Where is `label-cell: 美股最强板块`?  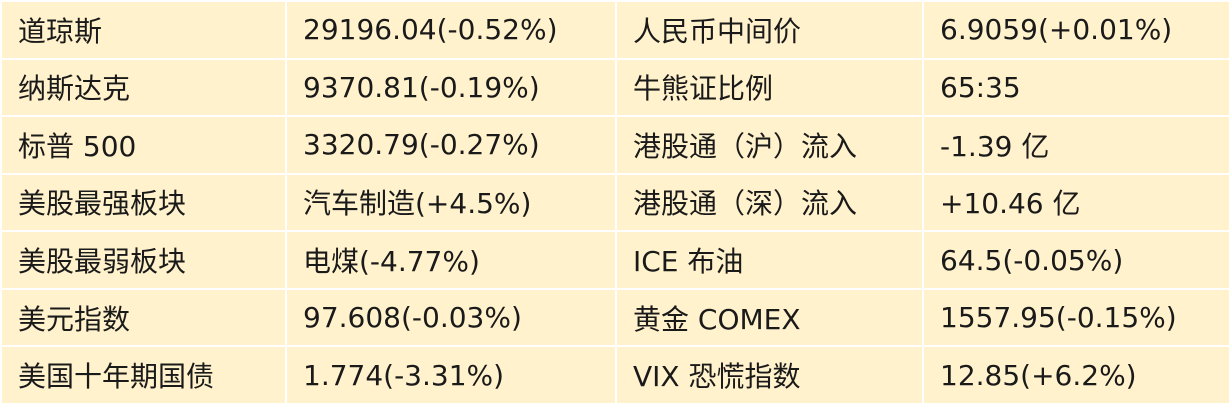 label-cell: 美股最强板块 is located at coordinates (143, 202).